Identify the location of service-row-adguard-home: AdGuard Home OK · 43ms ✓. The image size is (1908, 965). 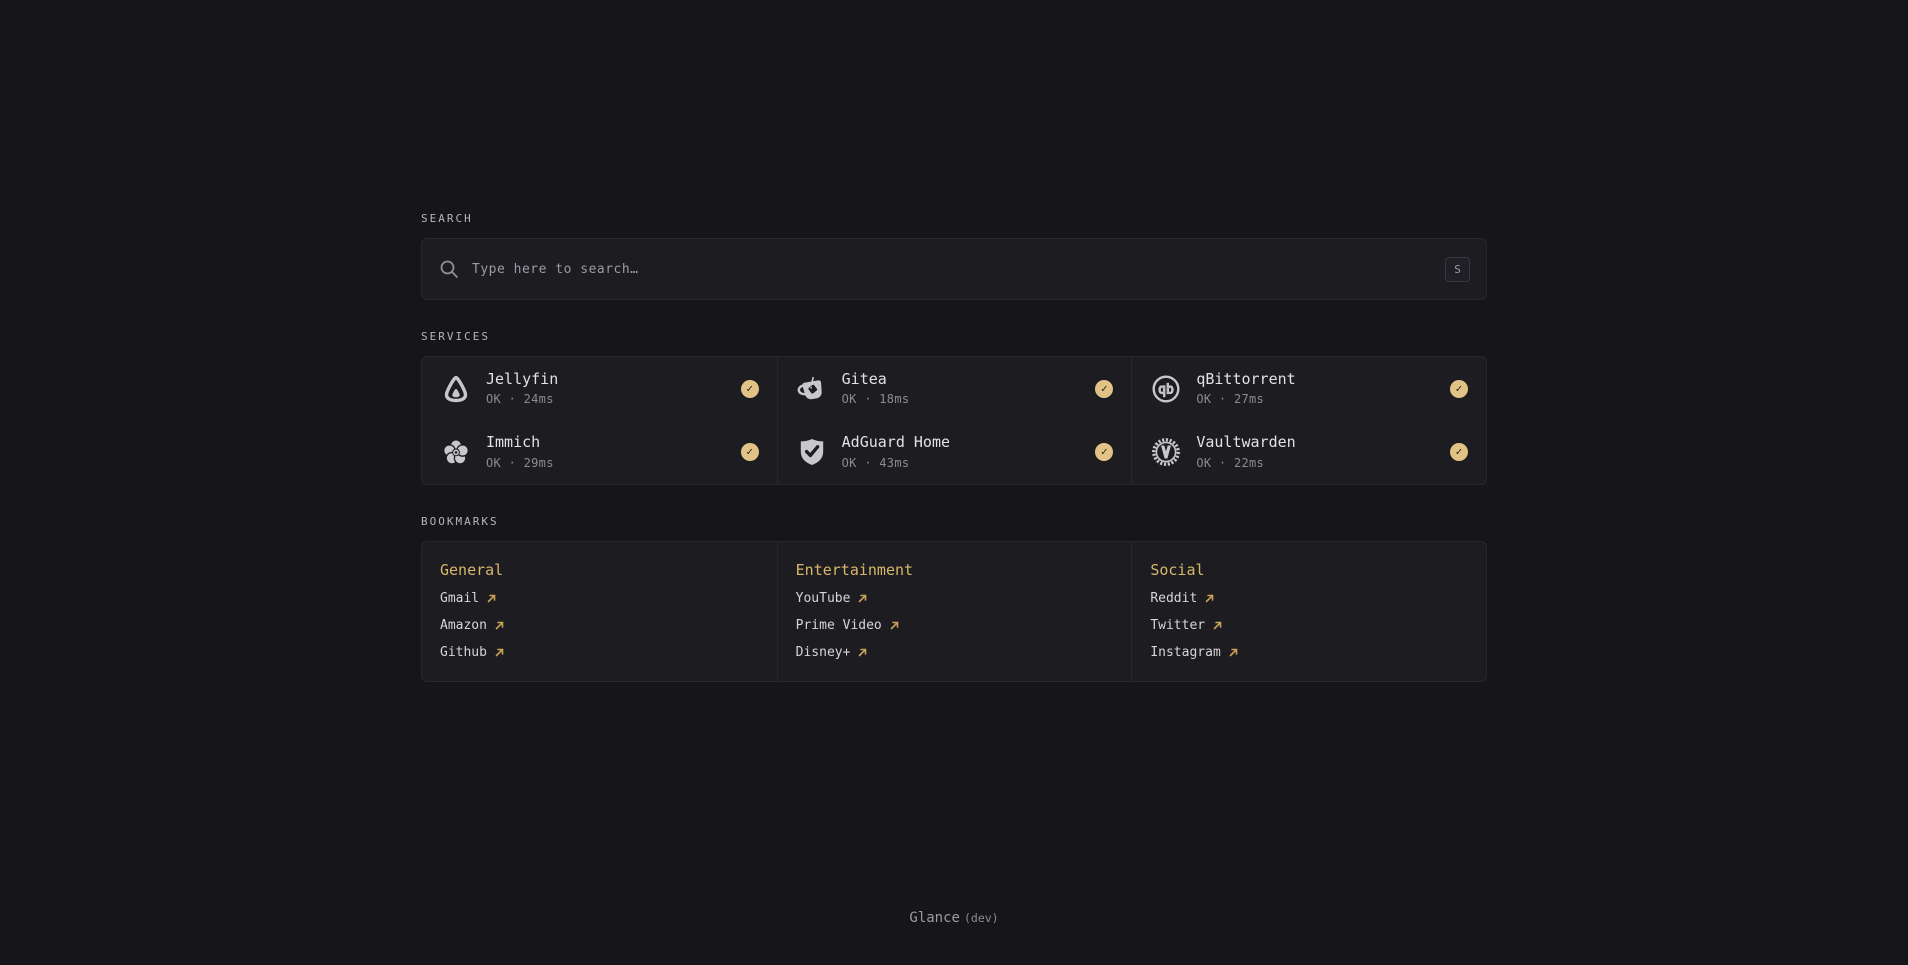
(954, 452).